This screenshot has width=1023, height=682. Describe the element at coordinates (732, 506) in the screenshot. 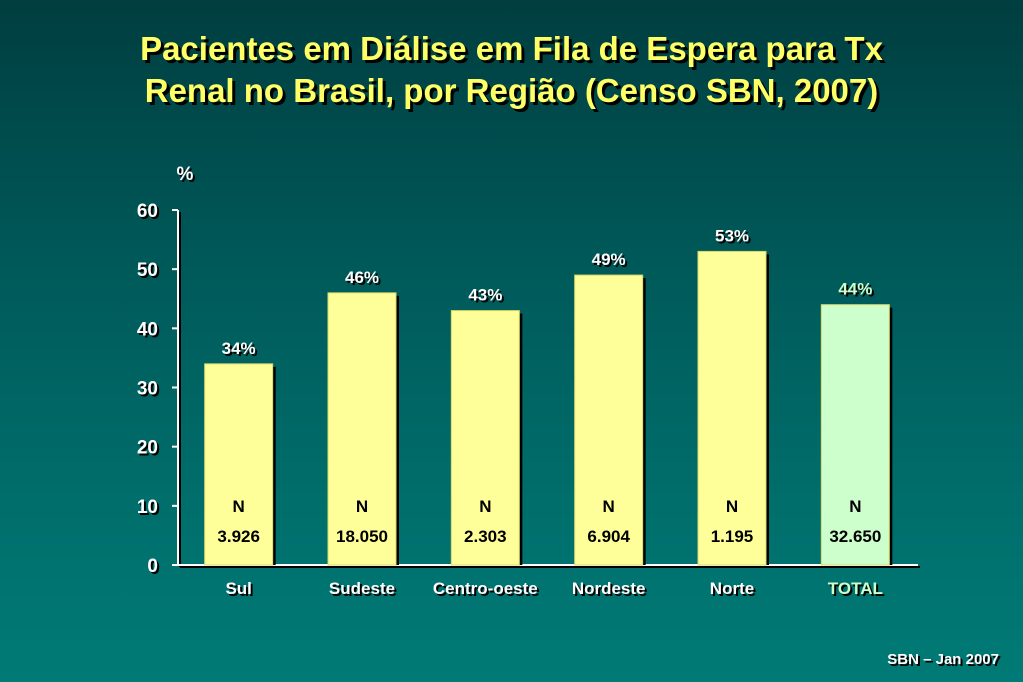

I see `n-prefix-4: N` at that location.